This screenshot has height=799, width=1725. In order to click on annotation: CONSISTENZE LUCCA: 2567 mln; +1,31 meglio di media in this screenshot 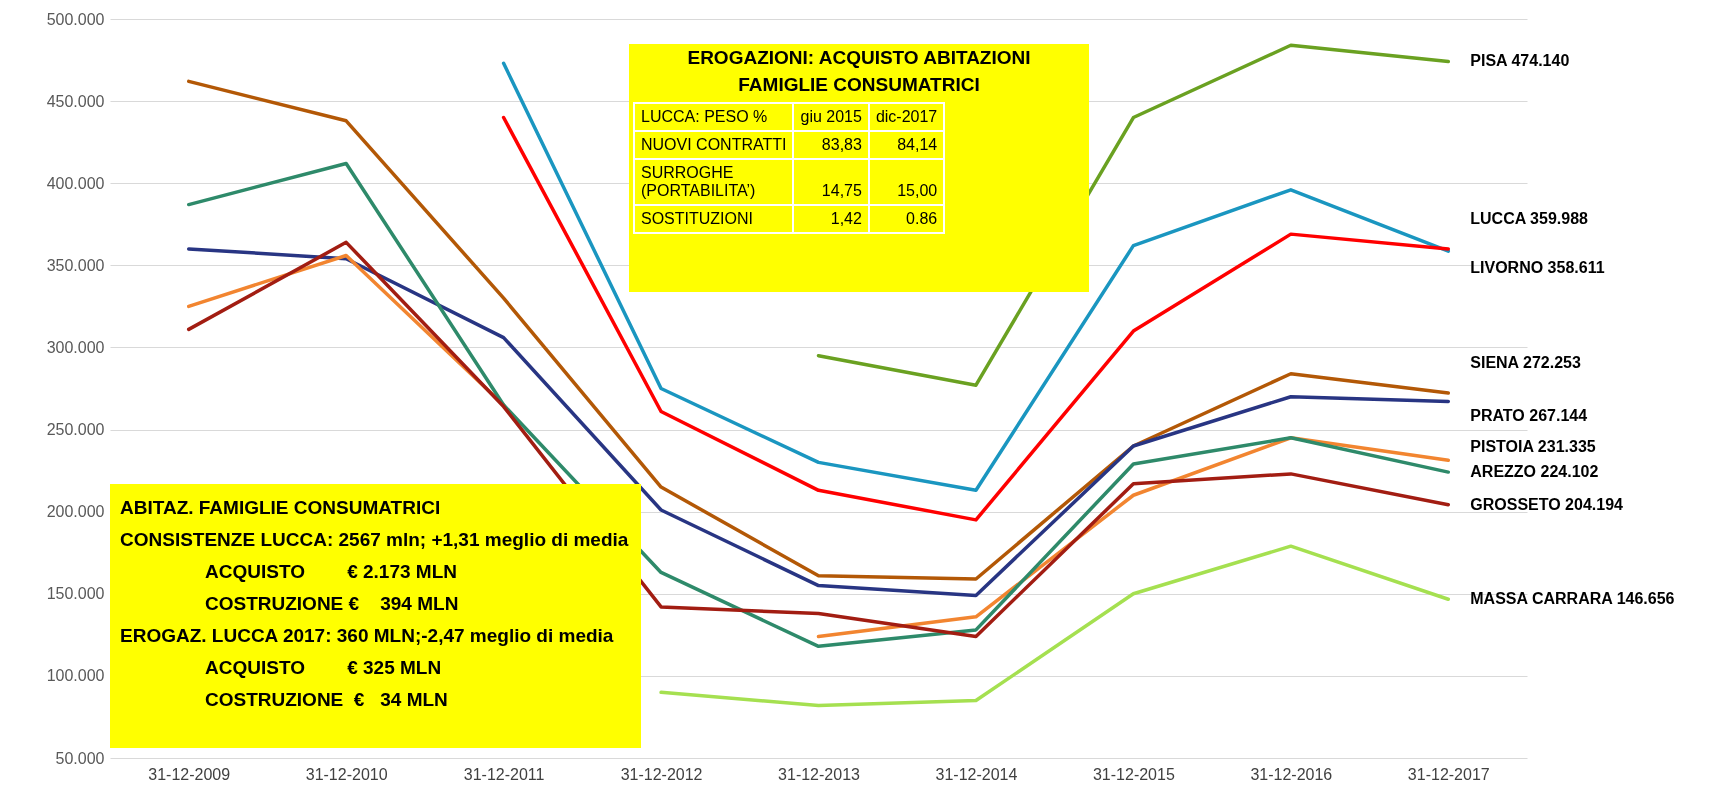, I will do `click(376, 539)`.